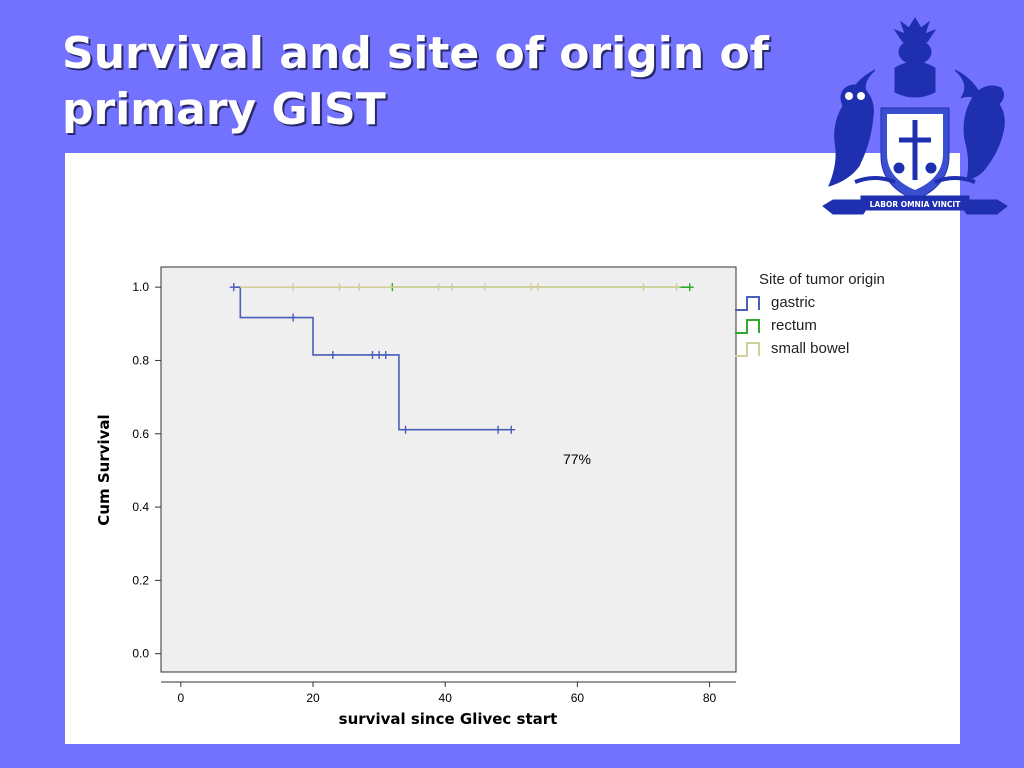  I want to click on horse-supporter-icon, so click(984, 133).